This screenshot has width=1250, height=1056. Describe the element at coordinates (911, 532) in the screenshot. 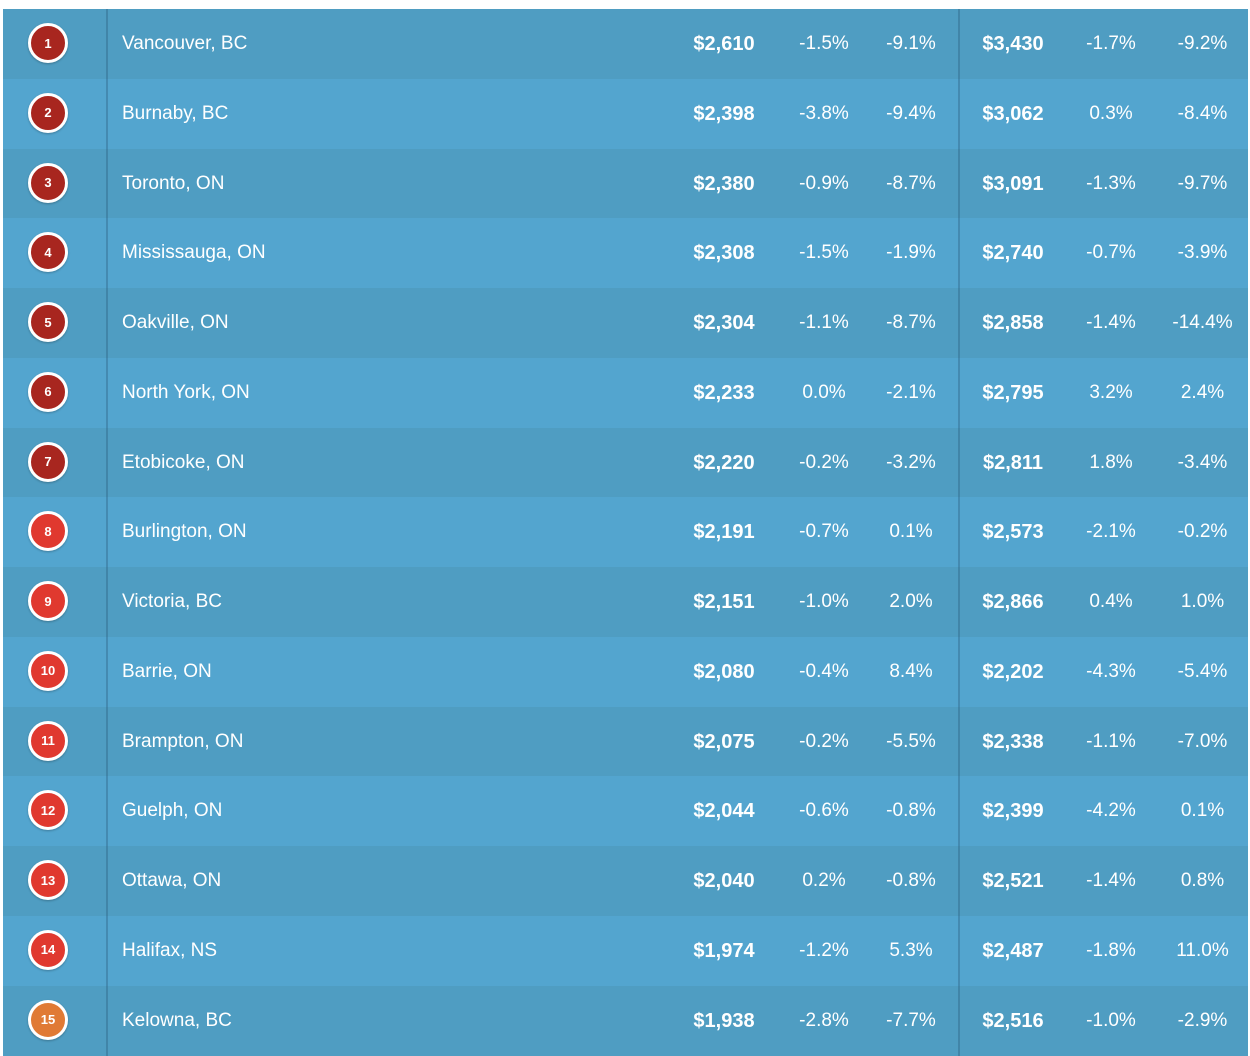

I see `one-bed-yearly-change: 0.1%` at that location.